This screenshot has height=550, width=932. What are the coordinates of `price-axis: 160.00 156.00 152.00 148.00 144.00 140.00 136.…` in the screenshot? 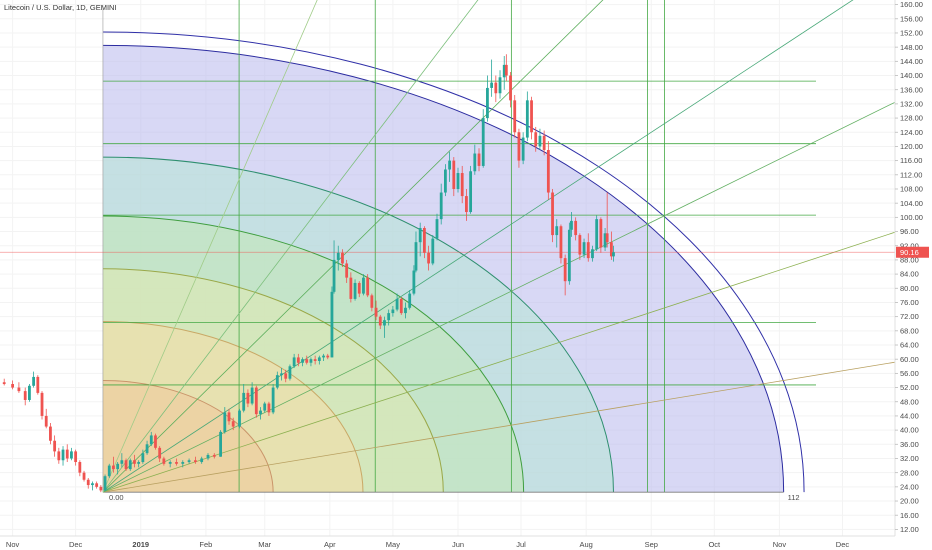 It's located at (911, 268).